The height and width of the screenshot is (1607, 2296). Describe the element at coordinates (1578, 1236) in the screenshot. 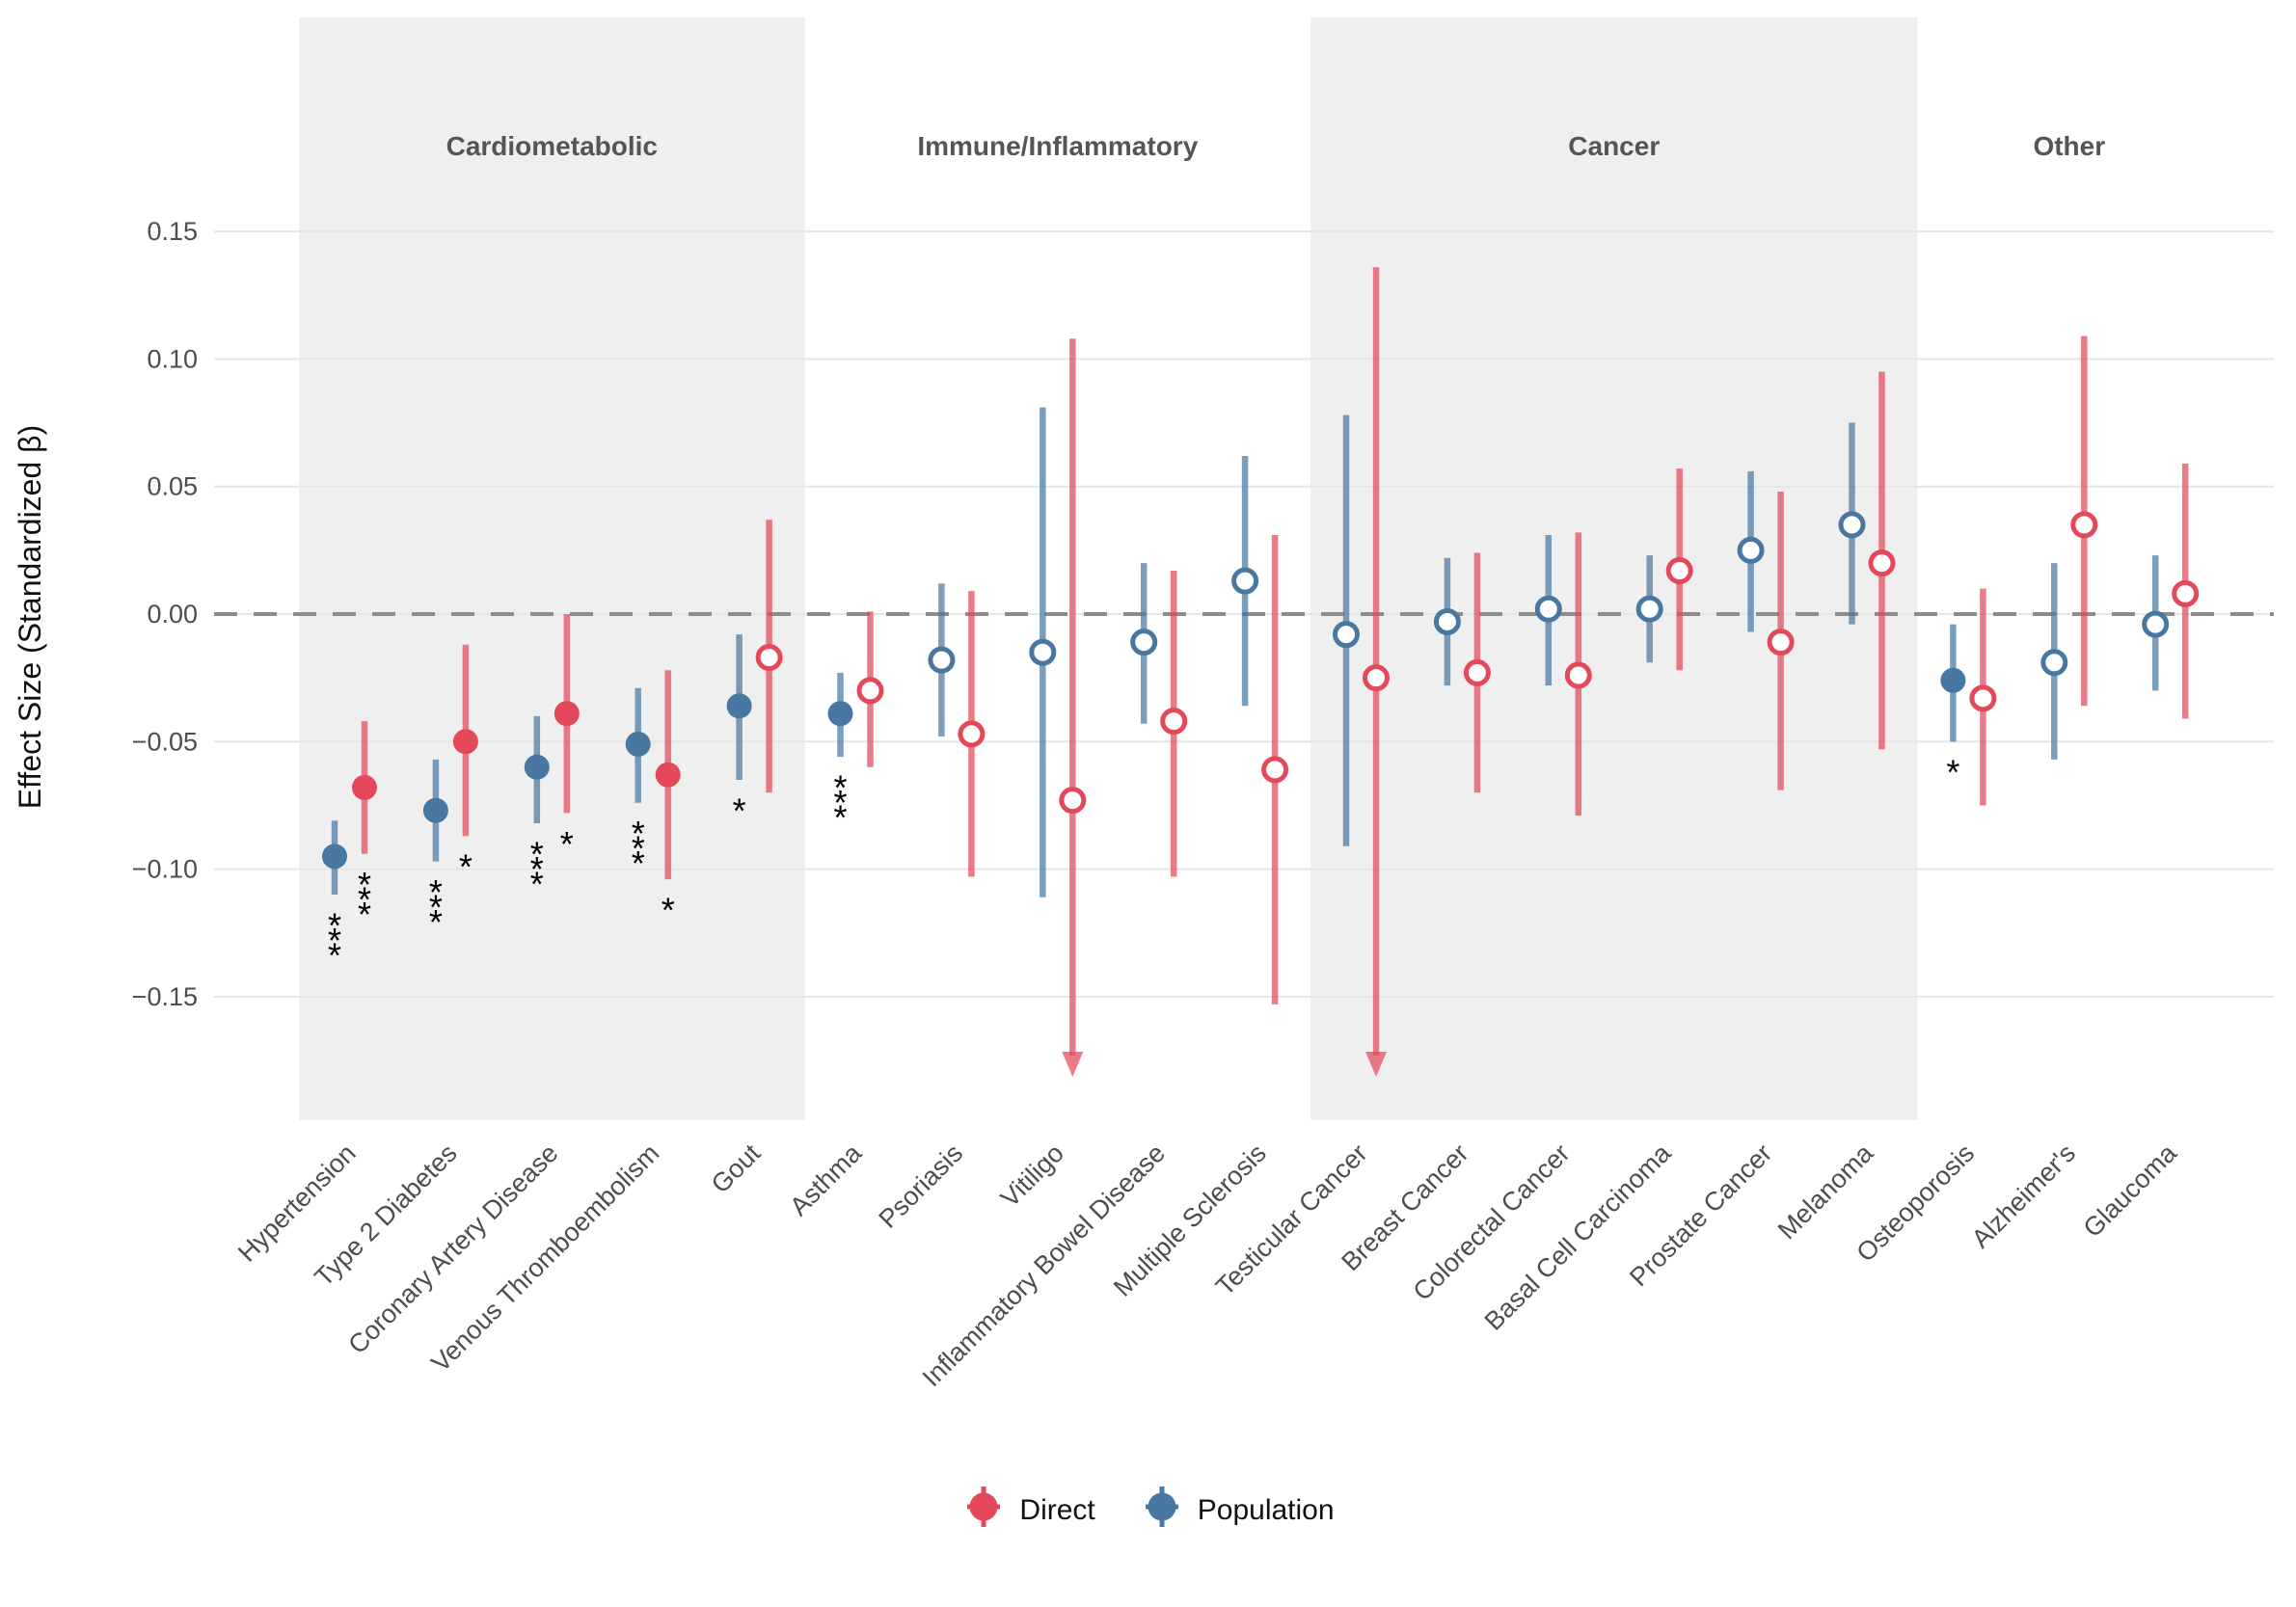

I see `x-axis-label-basal-cell-carcinoma: Basal Cell Carcinoma` at that location.